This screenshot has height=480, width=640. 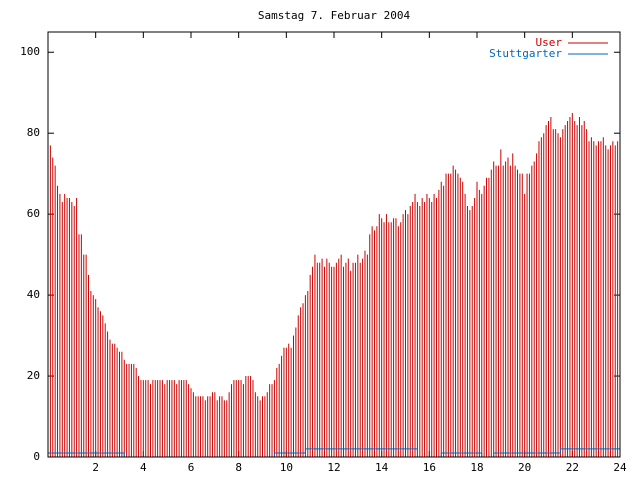 I want to click on y-tick-label: 80, so click(x=33, y=132).